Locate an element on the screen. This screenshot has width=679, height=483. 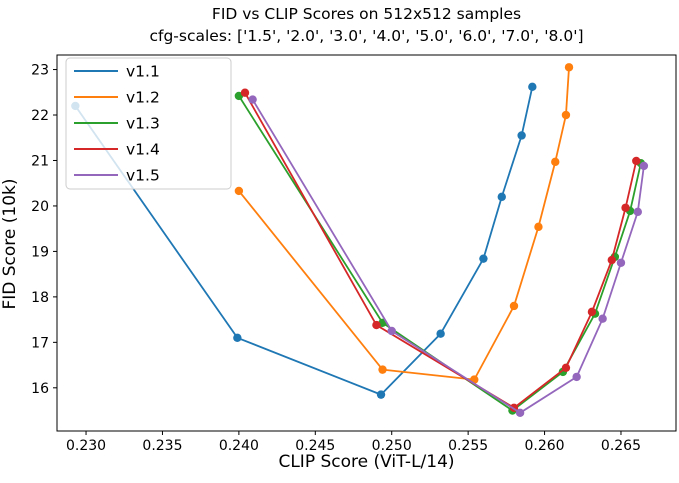
legend: v1.1 v1.2 v1.3 v1.4 v1.5 is located at coordinates (148, 123).